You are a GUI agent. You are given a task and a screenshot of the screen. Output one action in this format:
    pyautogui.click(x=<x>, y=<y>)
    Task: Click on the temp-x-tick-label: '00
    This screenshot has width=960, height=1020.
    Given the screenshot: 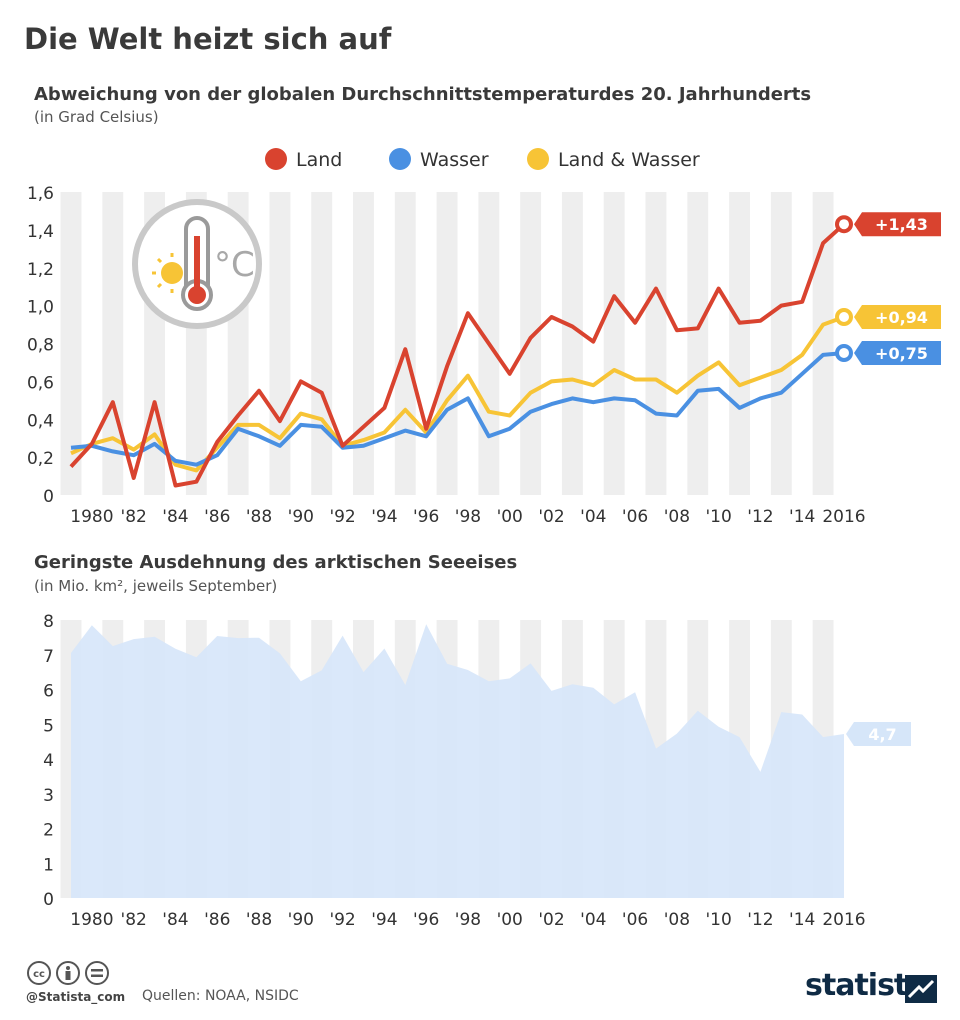 What is the action you would take?
    pyautogui.click(x=510, y=517)
    